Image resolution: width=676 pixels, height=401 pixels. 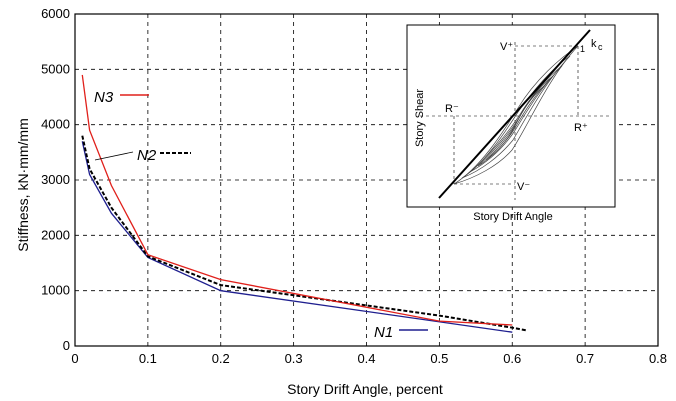 What do you see at coordinates (582, 49) in the screenshot?
I see `inset-one-label: 1` at bounding box center [582, 49].